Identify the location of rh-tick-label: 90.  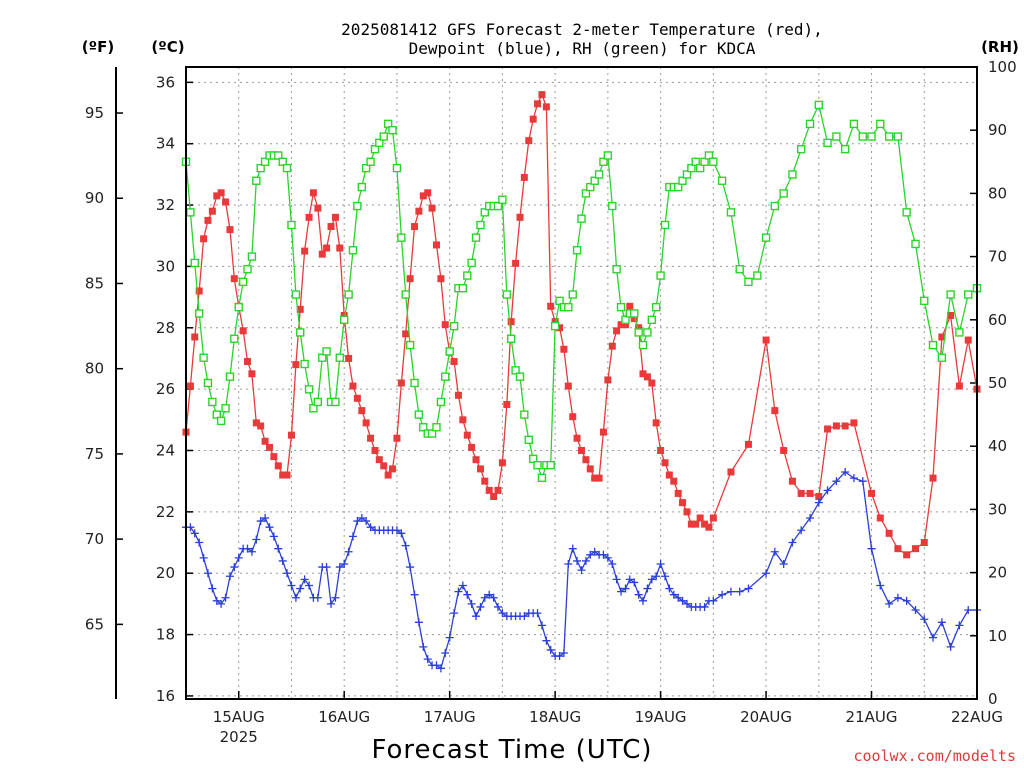
(997, 130).